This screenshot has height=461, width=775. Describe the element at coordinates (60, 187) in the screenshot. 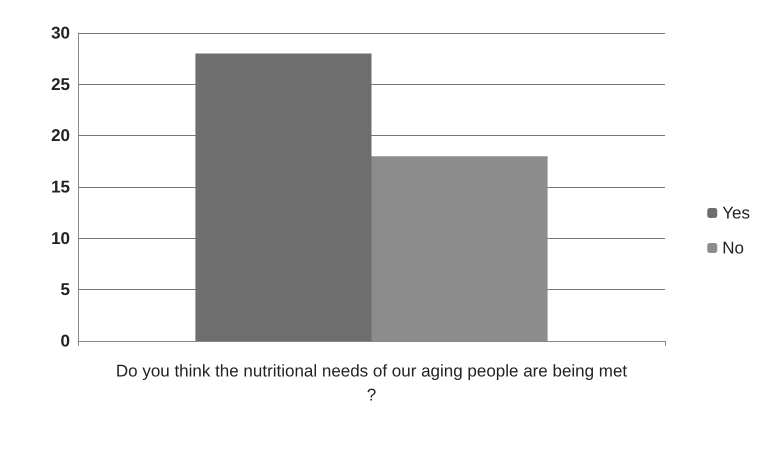

I see `y-tick-label: 15` at that location.